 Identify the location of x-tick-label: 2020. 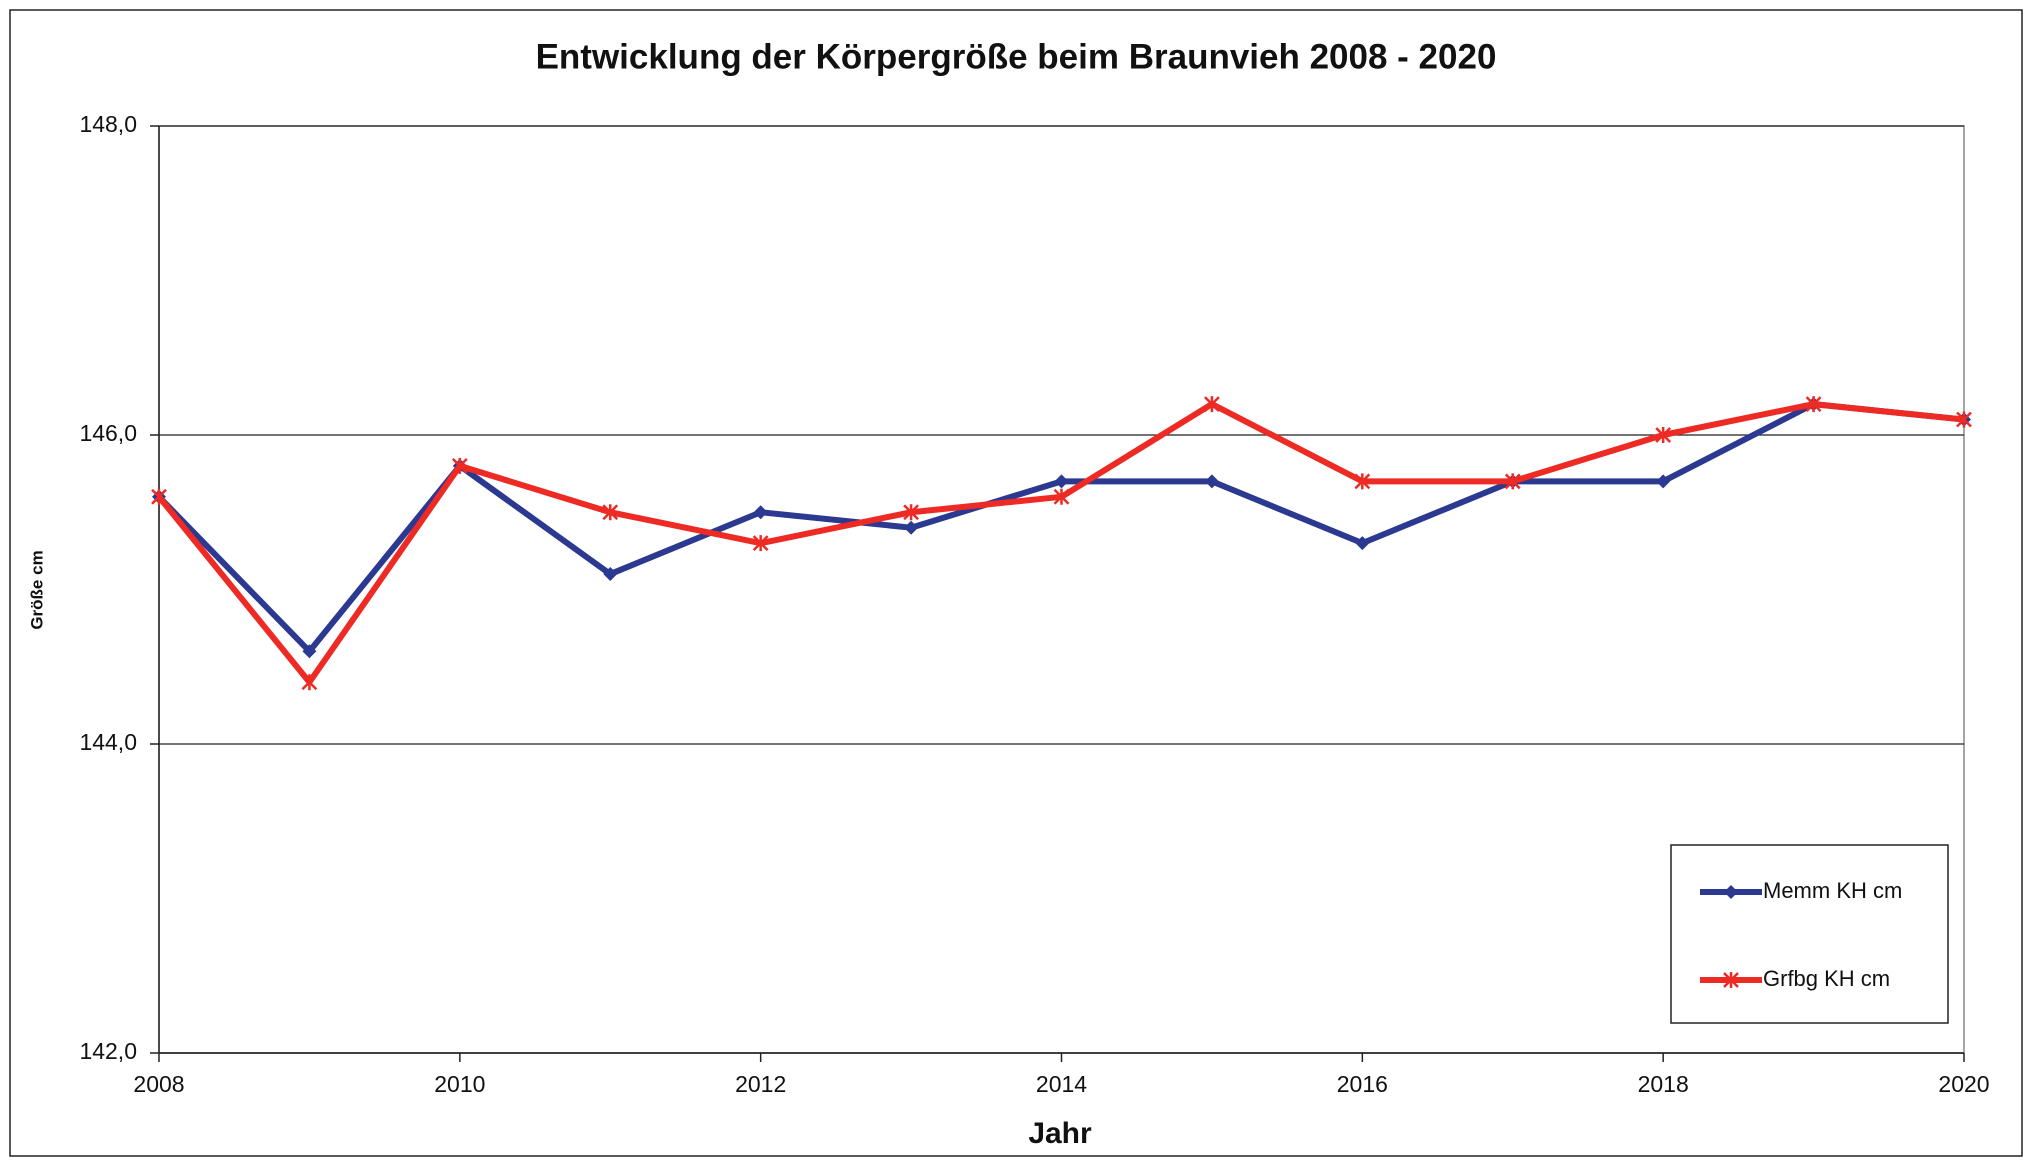
(1963, 1084).